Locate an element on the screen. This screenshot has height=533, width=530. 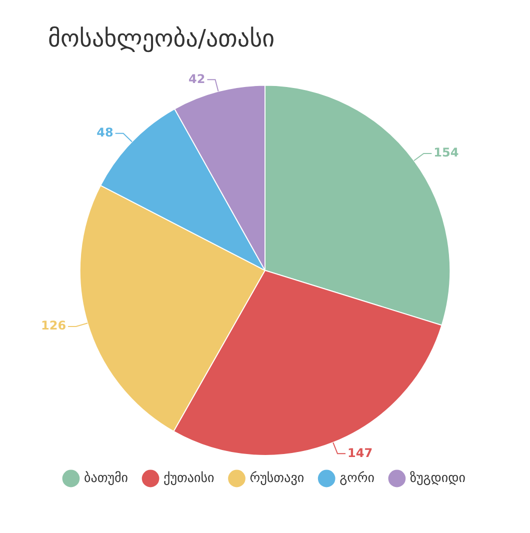
data-label: 154 is located at coordinates (446, 153).